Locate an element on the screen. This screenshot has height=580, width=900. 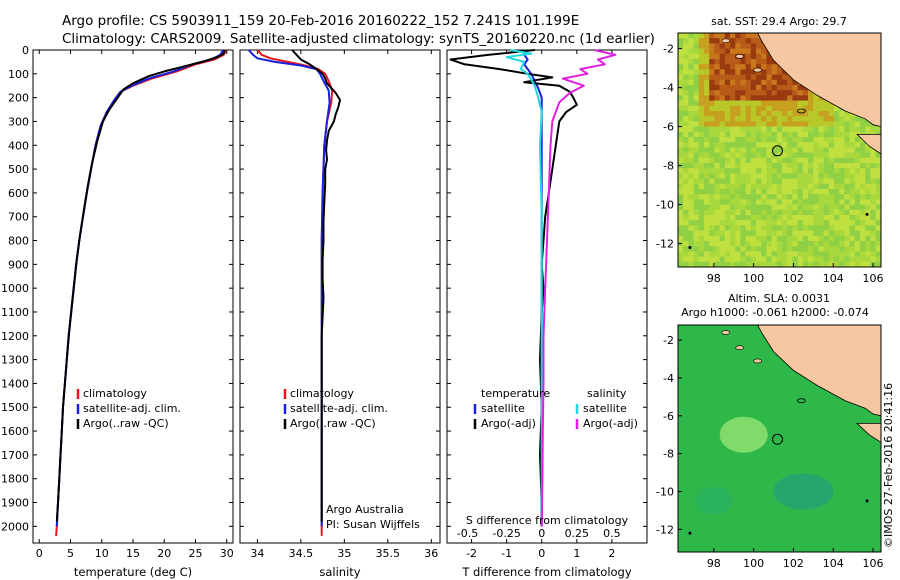
y-tick-label: 1400 is located at coordinates (15, 383).